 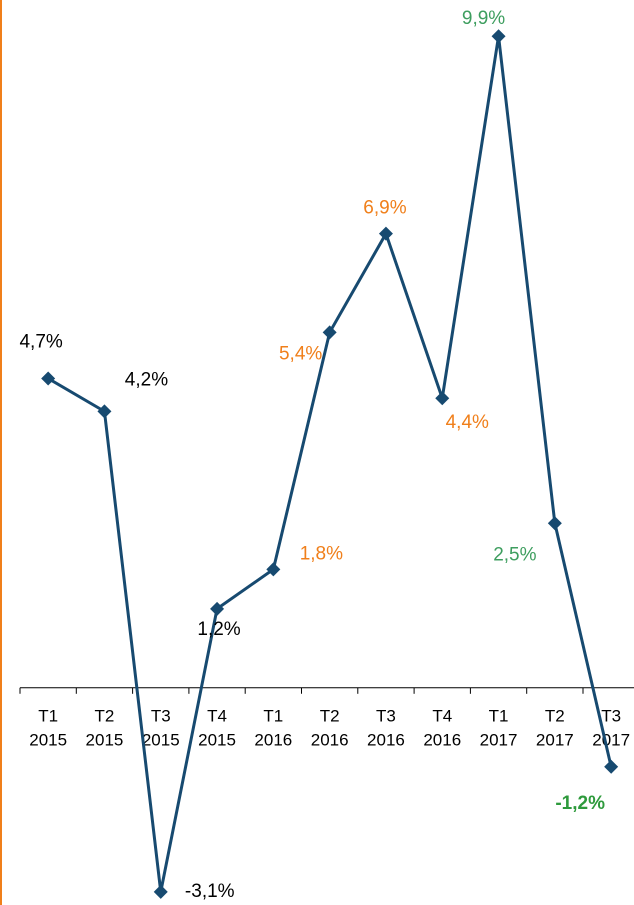 I want to click on value-label: 4,7%, so click(x=40, y=341).